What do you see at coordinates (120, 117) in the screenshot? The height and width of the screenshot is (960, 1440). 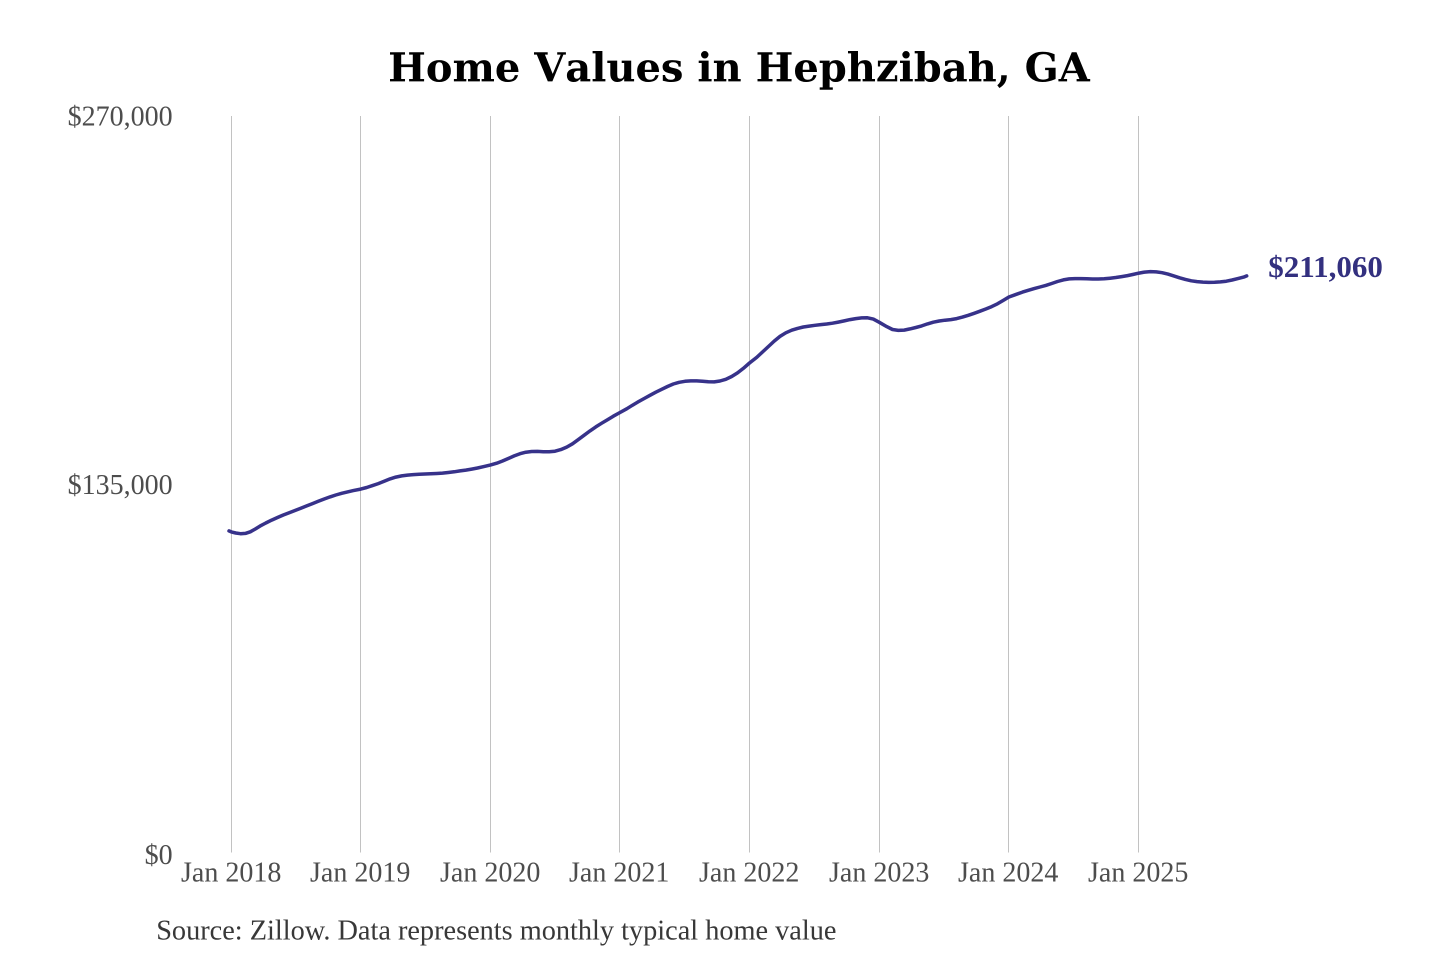 I see `svg-text: $270,000` at bounding box center [120, 117].